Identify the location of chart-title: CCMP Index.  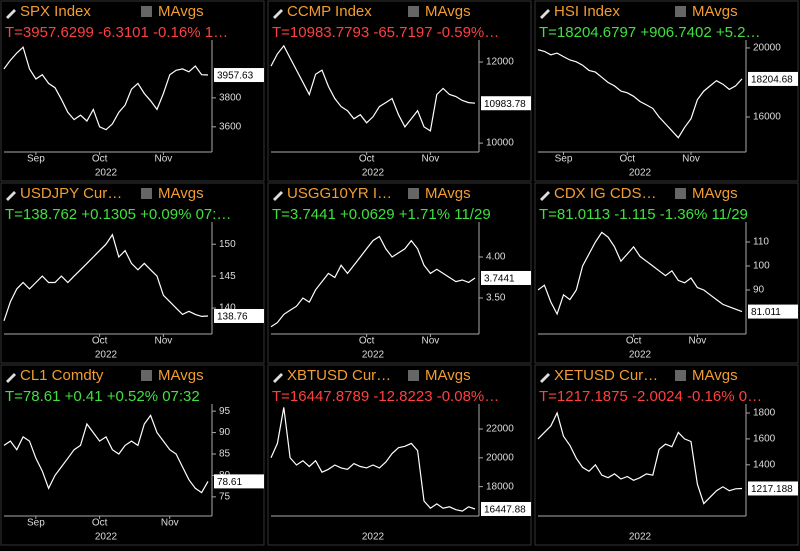
(329, 11).